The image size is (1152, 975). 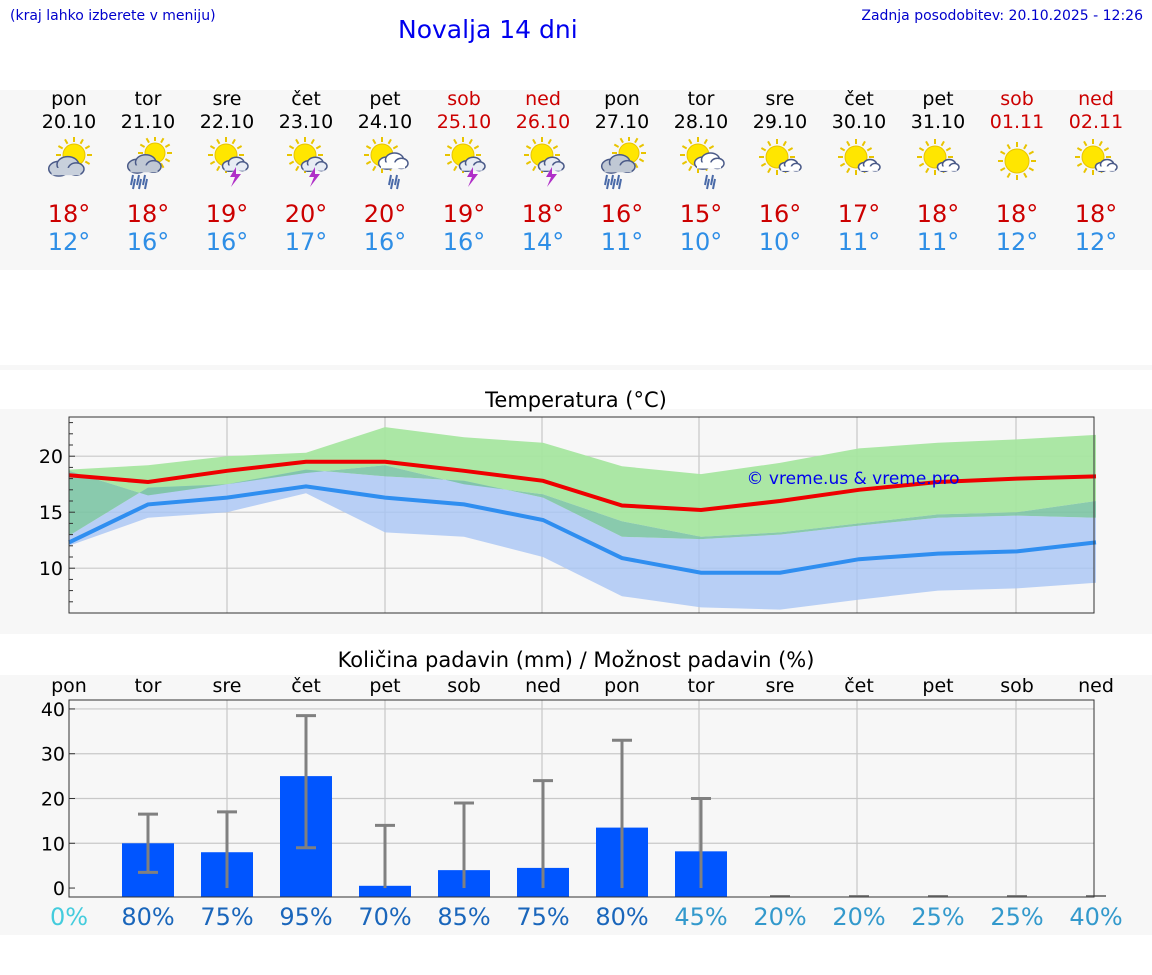 What do you see at coordinates (582, 529) in the screenshot?
I see `min-temp-line` at bounding box center [582, 529].